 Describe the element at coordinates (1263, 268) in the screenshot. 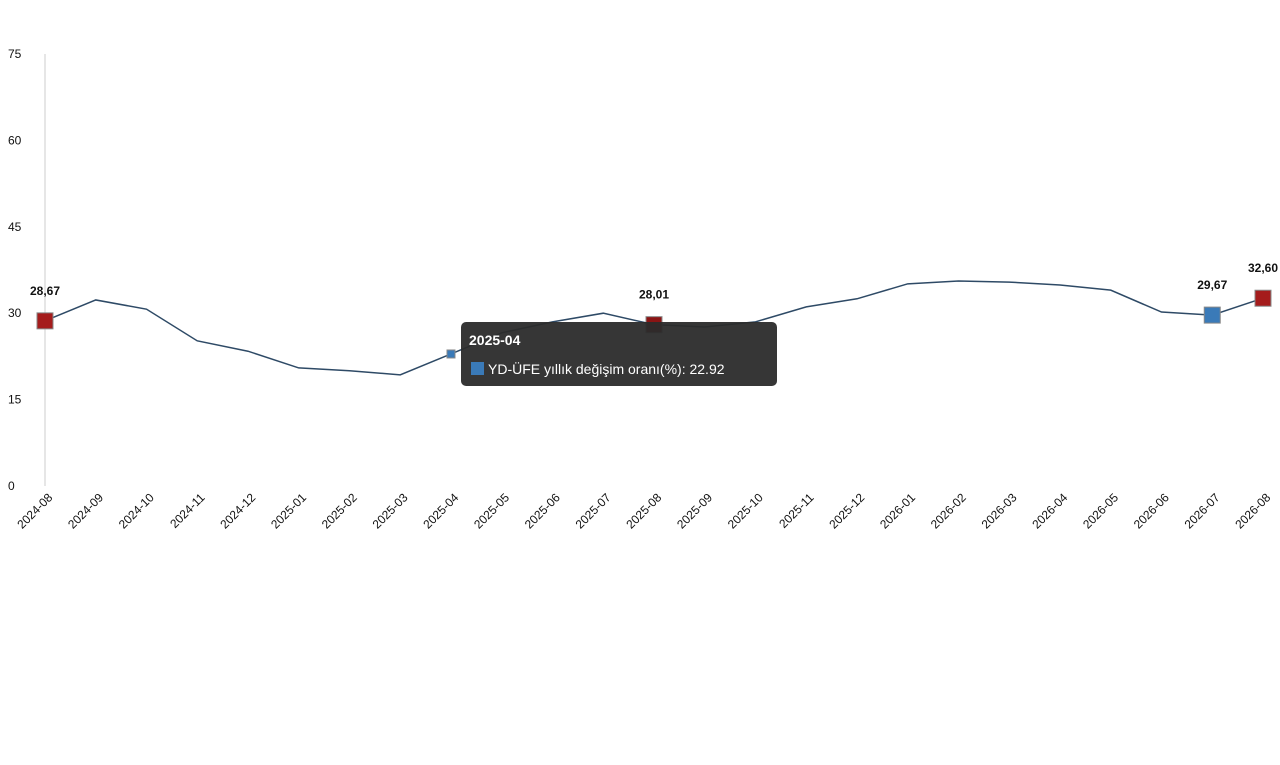

I see `data-label: 32,60` at that location.